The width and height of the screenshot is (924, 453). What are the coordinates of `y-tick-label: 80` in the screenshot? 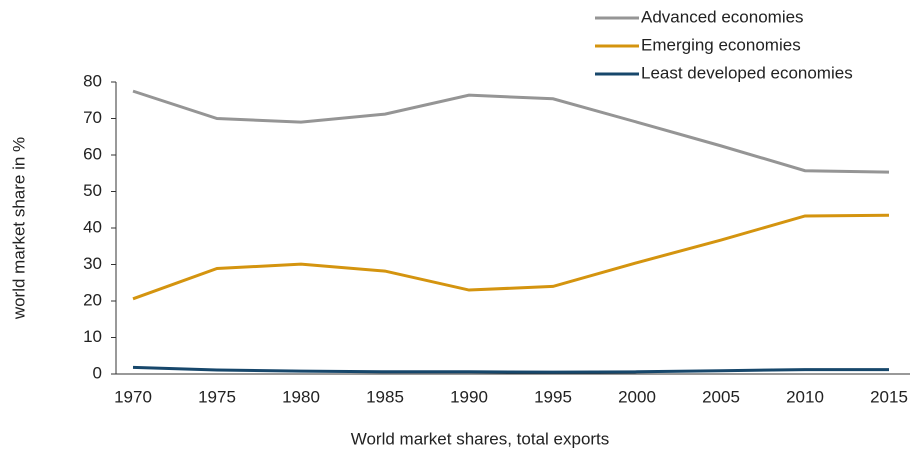 It's located at (92, 80).